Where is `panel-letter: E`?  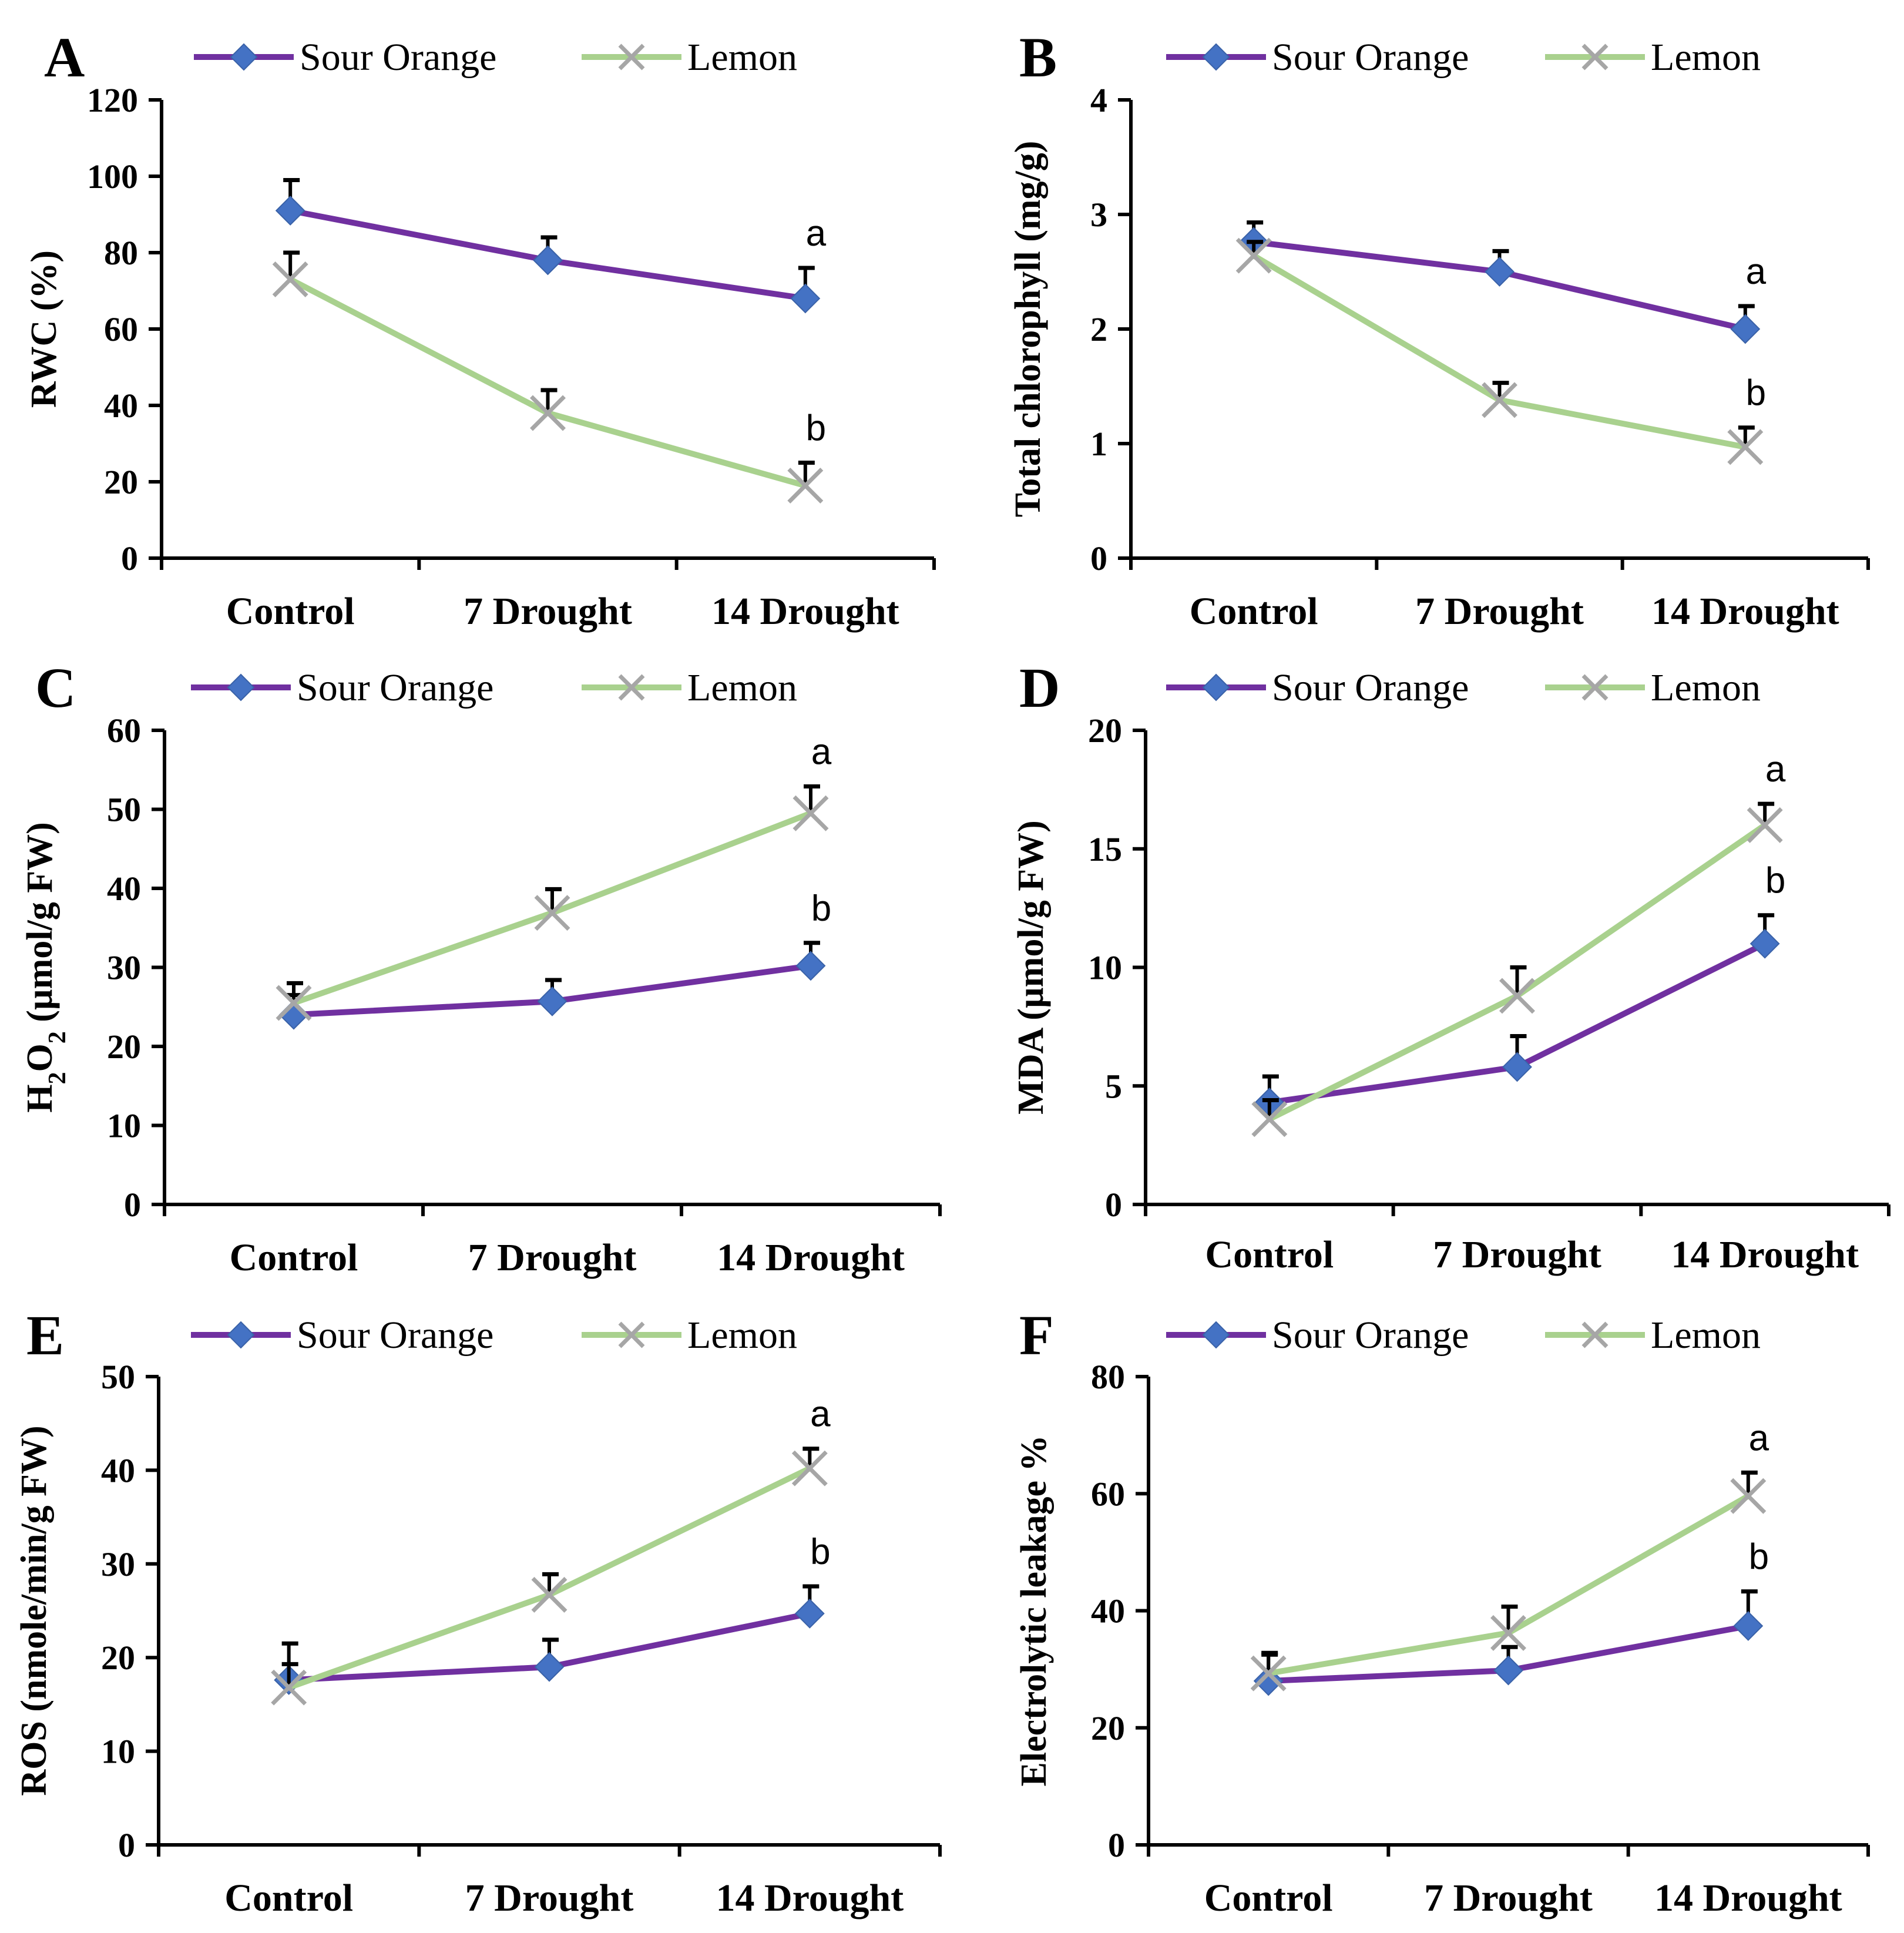 panel-letter: E is located at coordinates (45, 1335).